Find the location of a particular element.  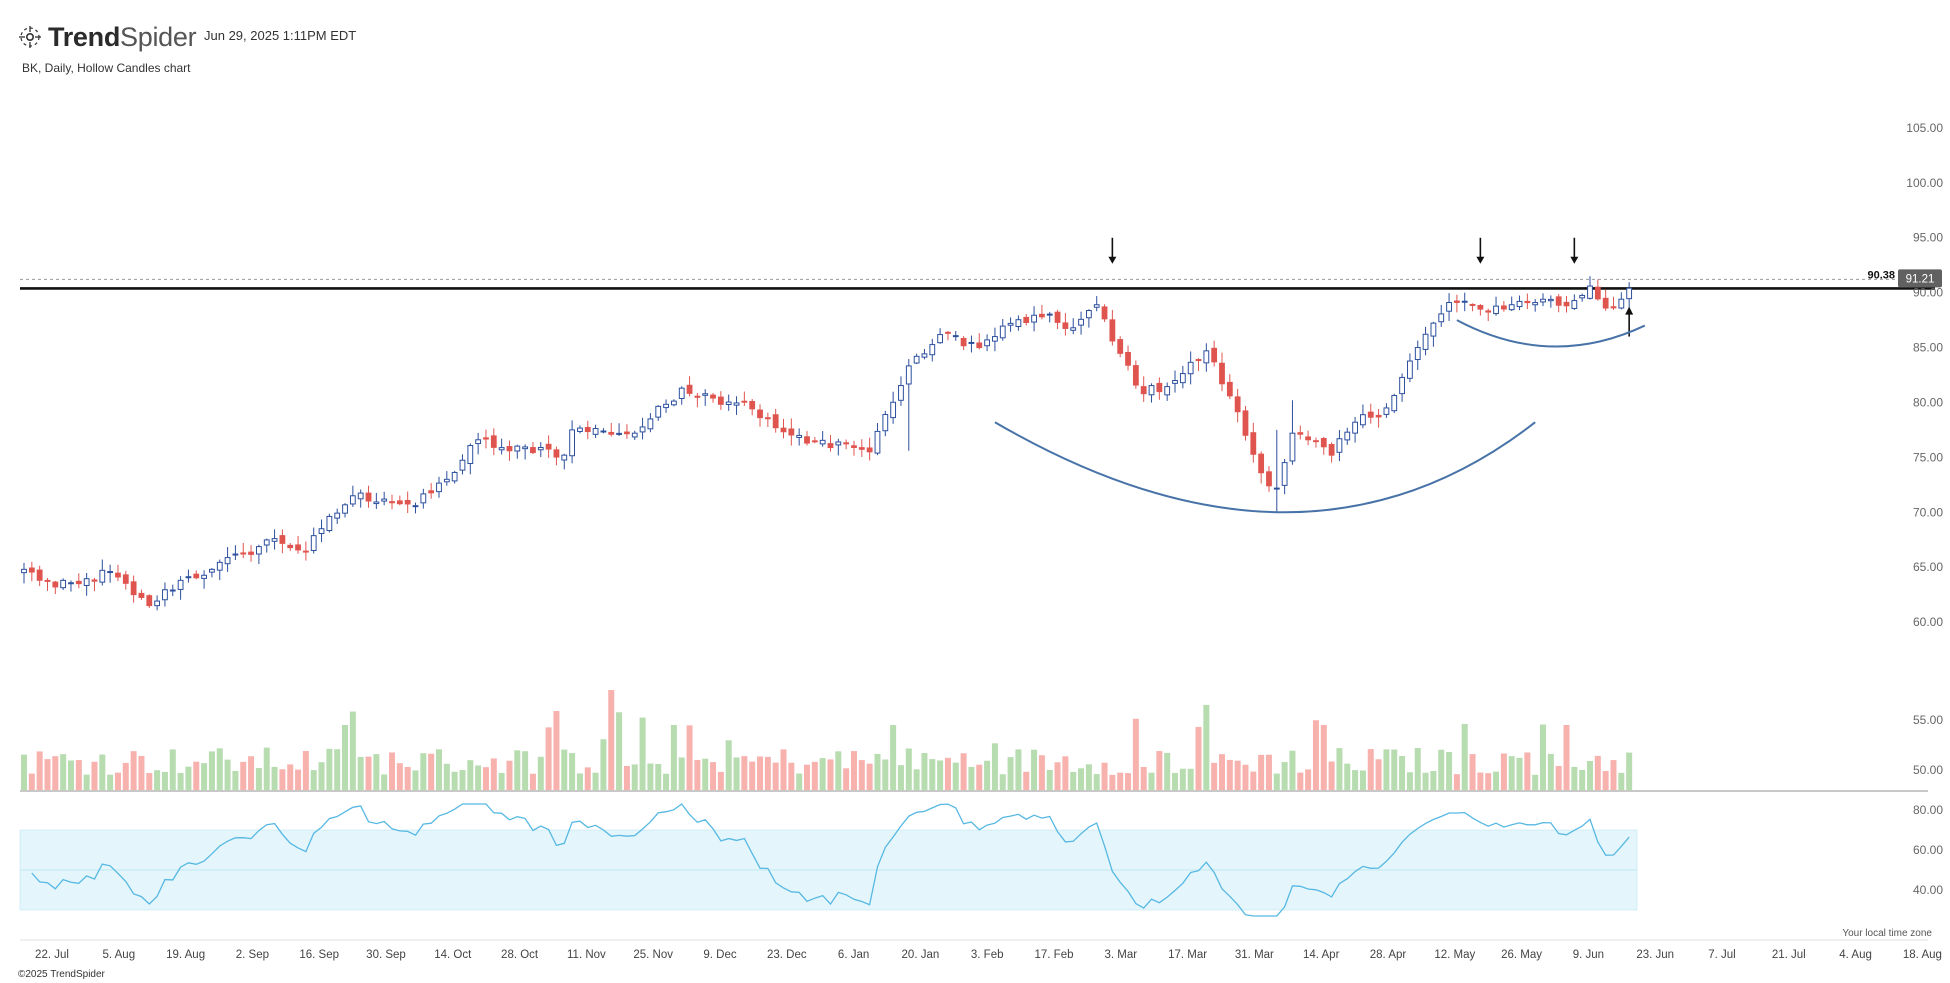

date-tick-label: 12. May is located at coordinates (1454, 955).